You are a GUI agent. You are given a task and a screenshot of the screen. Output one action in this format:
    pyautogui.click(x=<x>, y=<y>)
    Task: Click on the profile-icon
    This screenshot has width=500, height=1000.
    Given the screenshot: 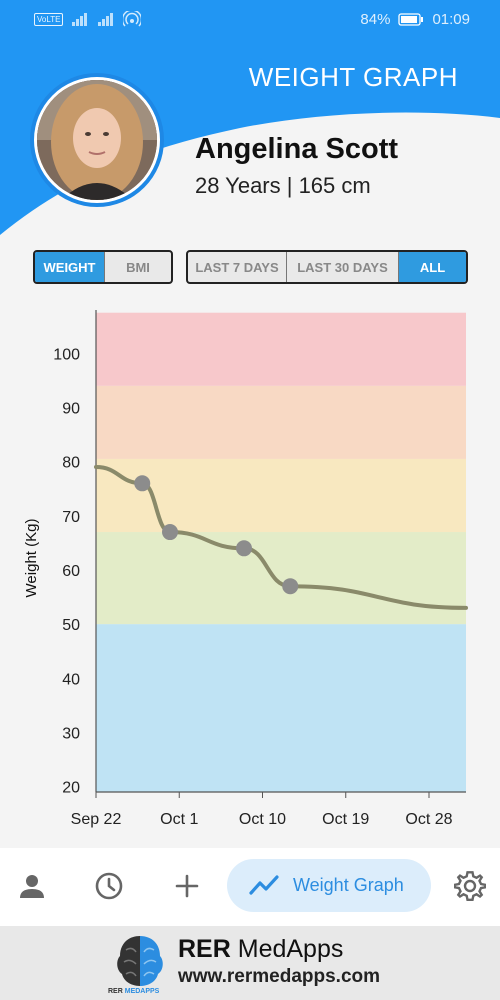 What is the action you would take?
    pyautogui.click(x=32, y=886)
    